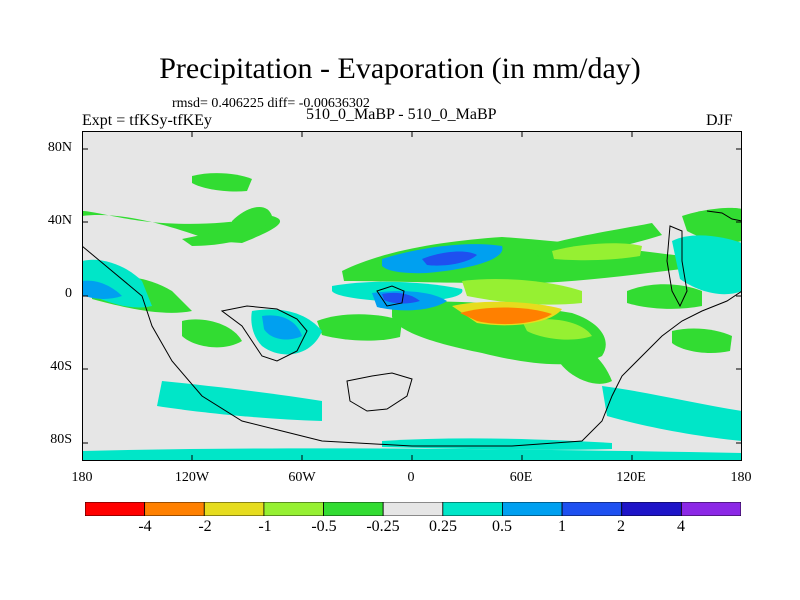  What do you see at coordinates (502, 526) in the screenshot?
I see `colorbar-label: 0.5` at bounding box center [502, 526].